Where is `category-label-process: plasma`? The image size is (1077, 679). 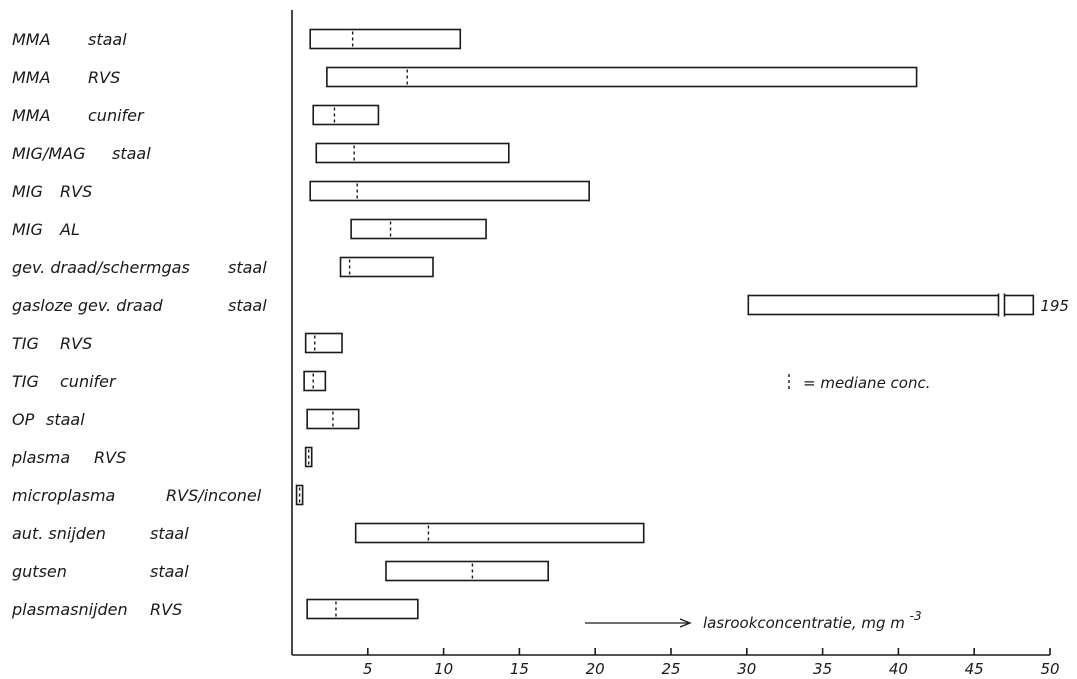 category-label-process: plasma is located at coordinates (40, 457).